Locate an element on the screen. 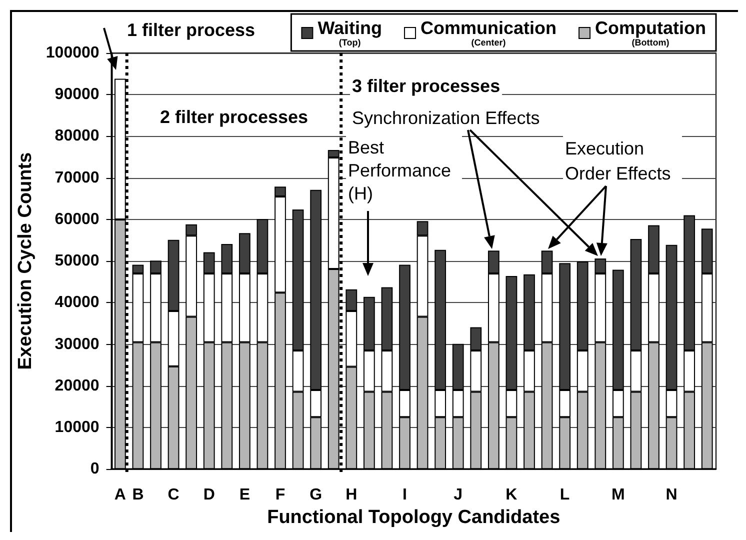 The height and width of the screenshot is (540, 746). x-tick-label: N is located at coordinates (672, 495).